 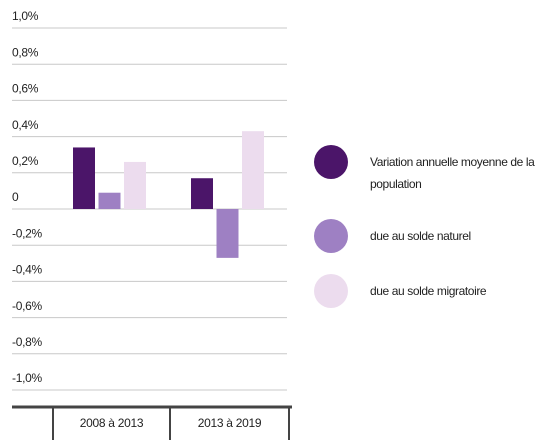 I want to click on y-tick-label: -0,6%, so click(x=27, y=306).